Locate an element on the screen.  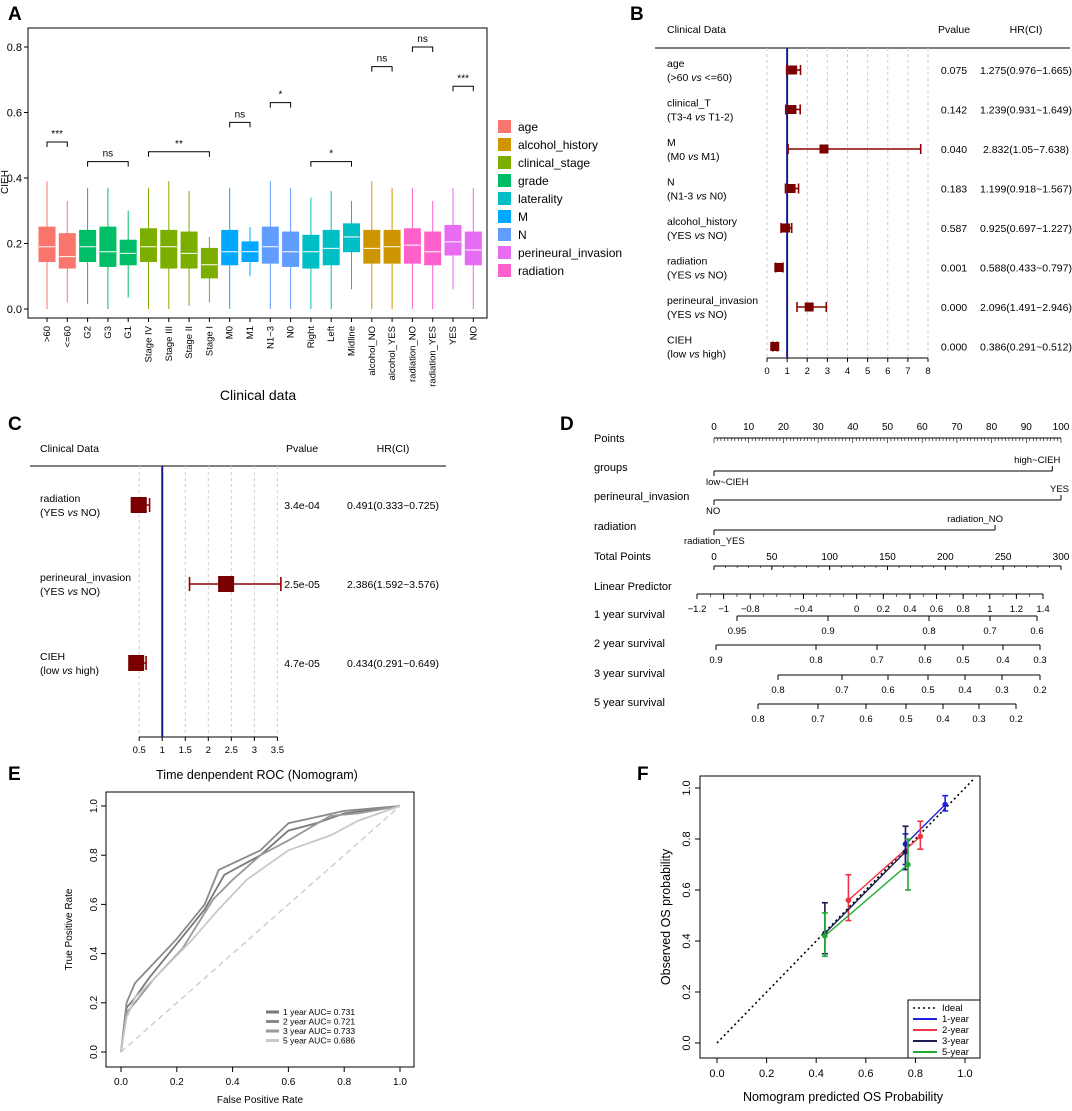
legend-swatch is located at coordinates (504, 126).